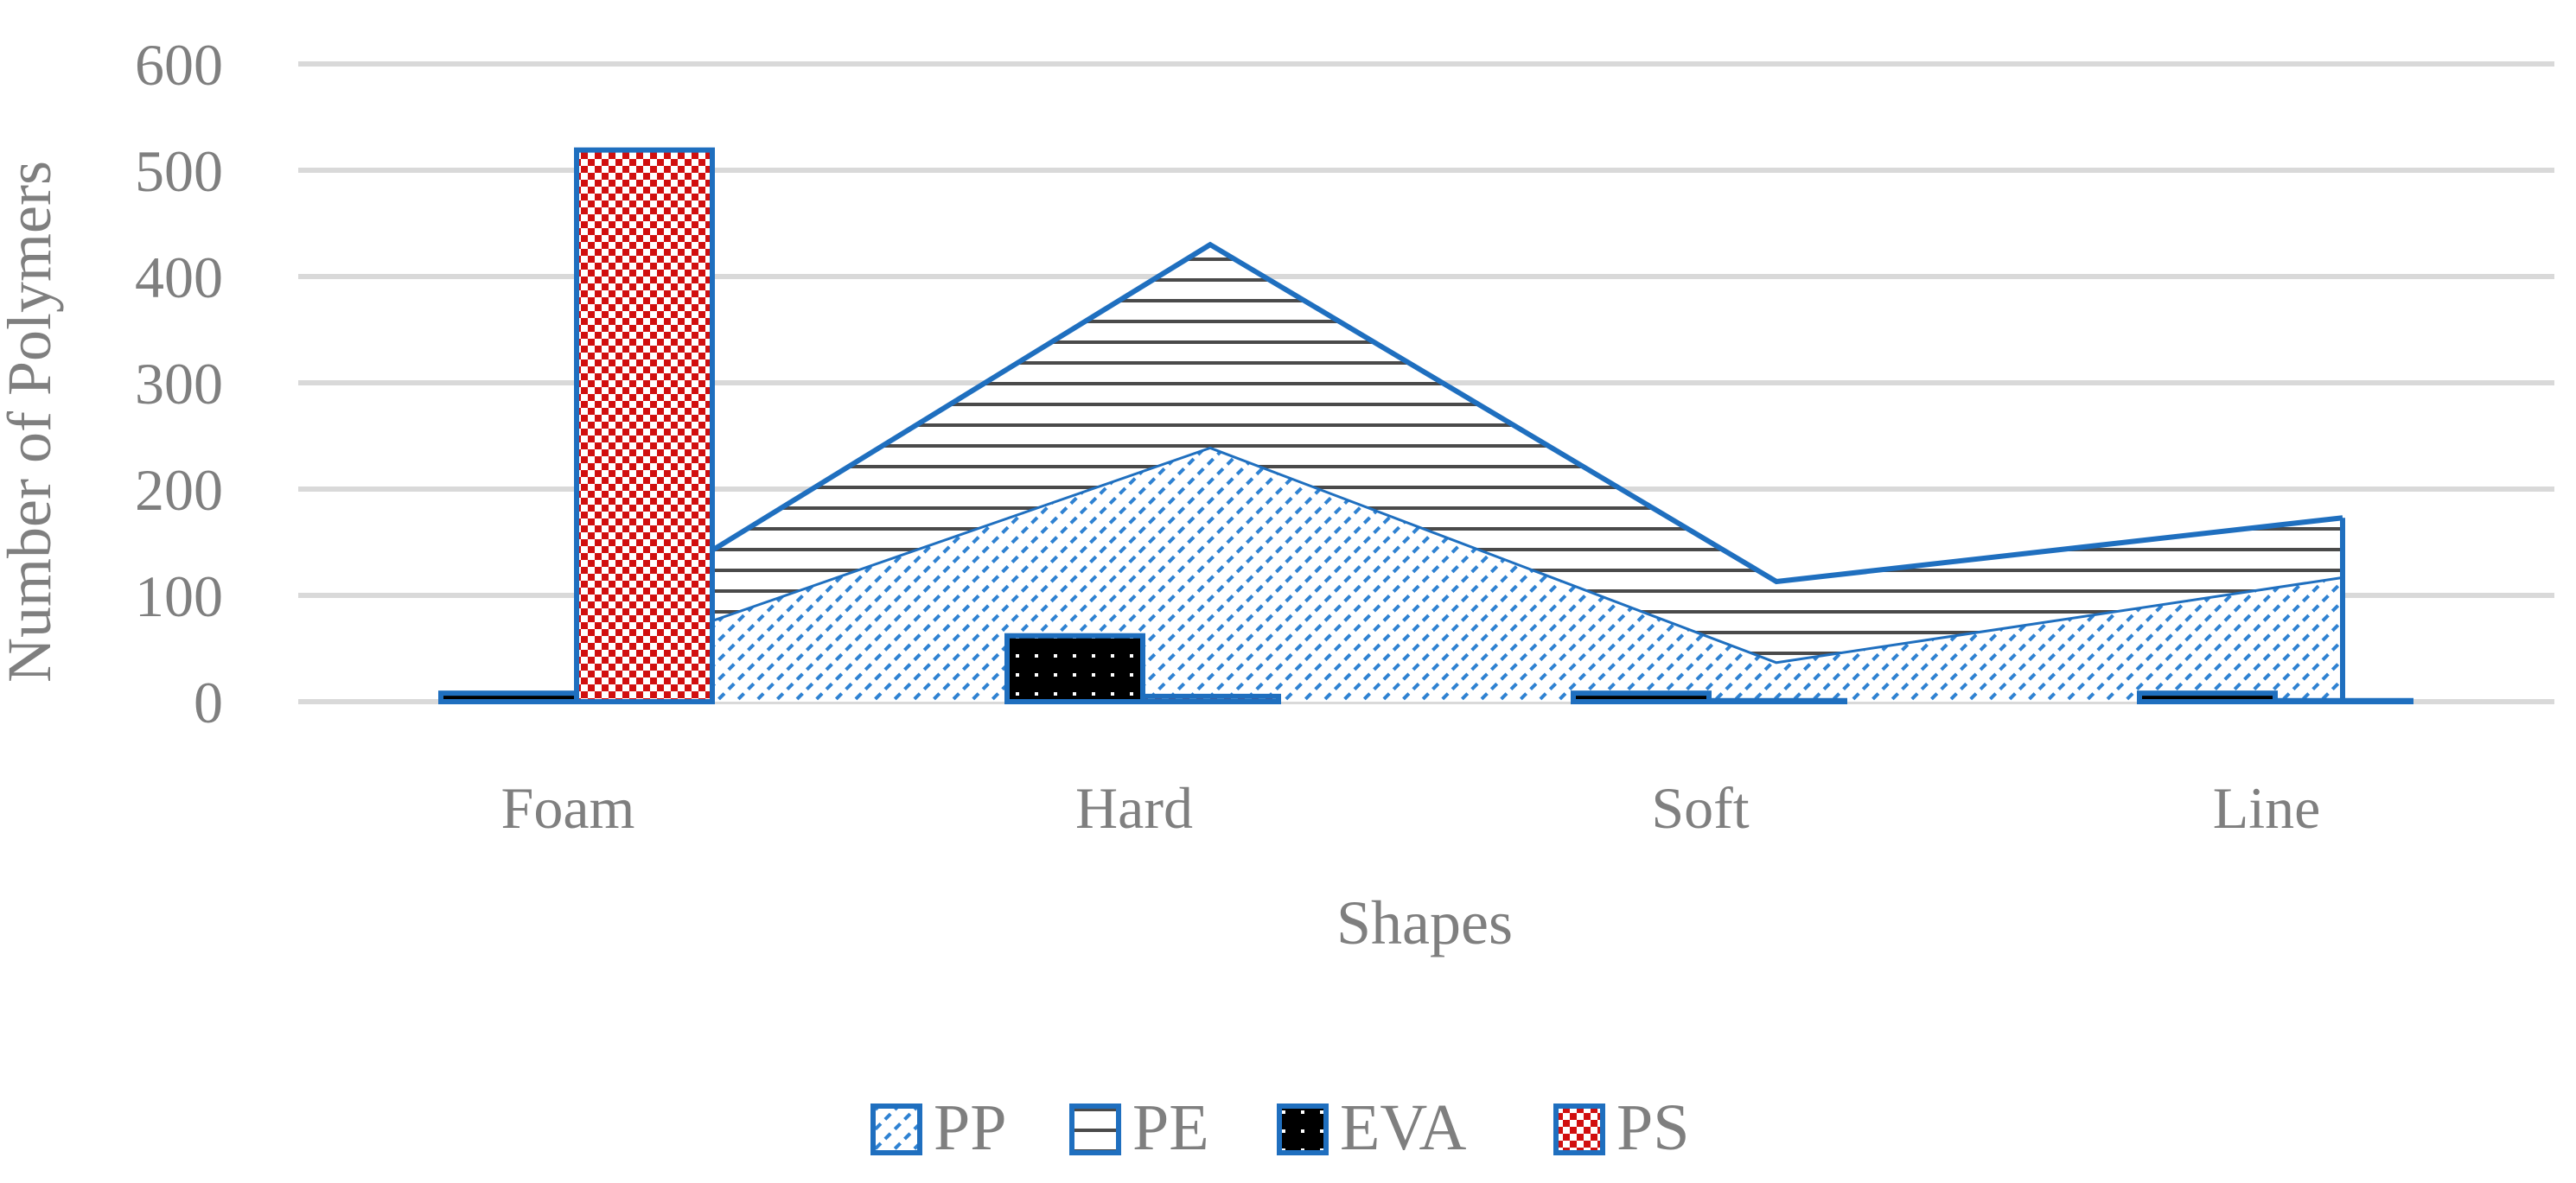 This screenshot has height=1183, width=2576. What do you see at coordinates (896, 1129) in the screenshot?
I see `legend-swatch-pp` at bounding box center [896, 1129].